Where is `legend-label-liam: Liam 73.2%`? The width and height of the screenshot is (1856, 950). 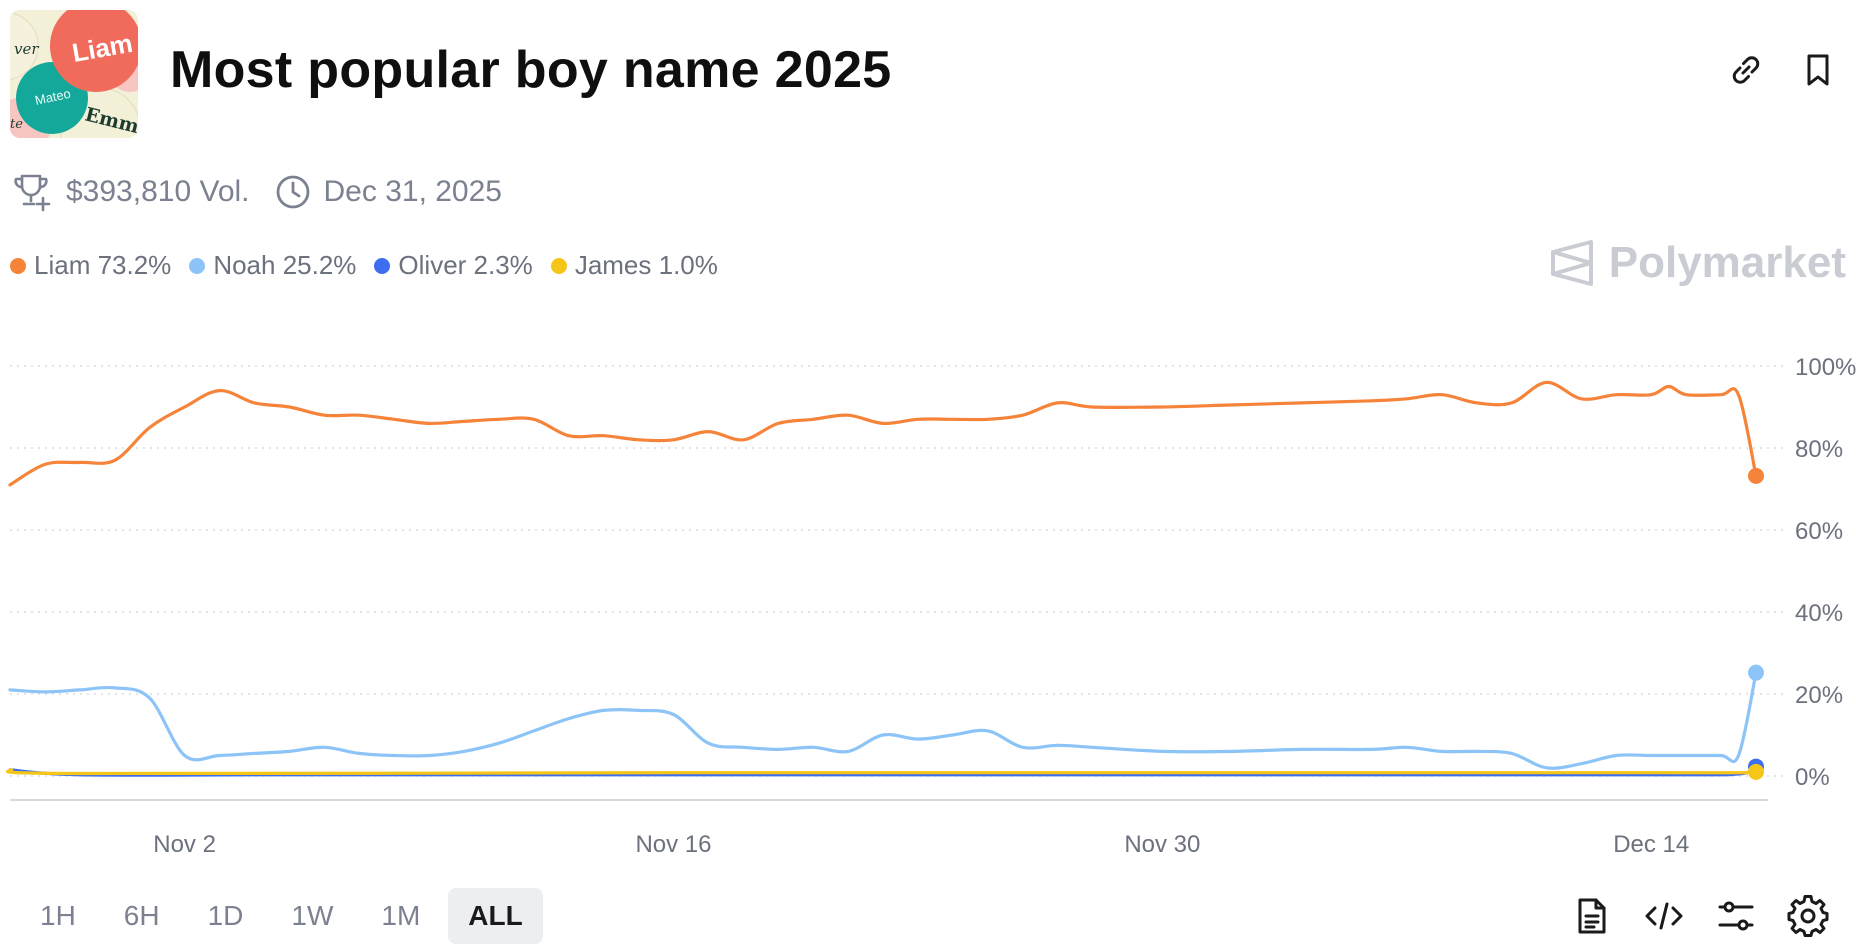
legend-label-liam: Liam 73.2% is located at coordinates (103, 265).